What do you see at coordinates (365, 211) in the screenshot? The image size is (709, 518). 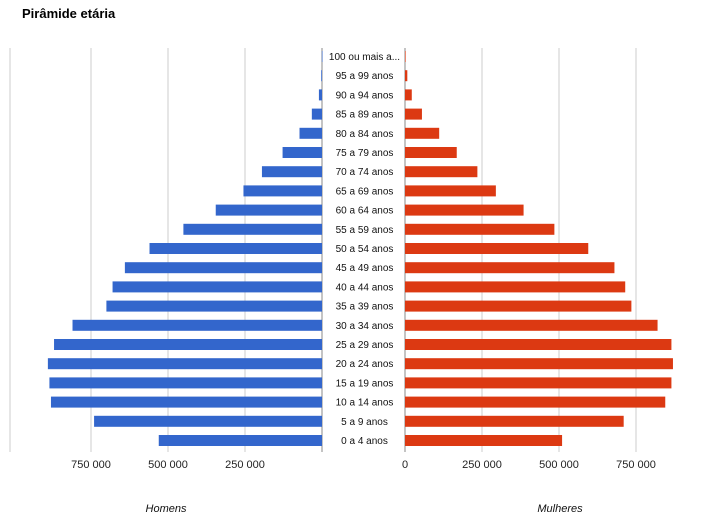 I see `category-label: 60 a 64 anos` at bounding box center [365, 211].